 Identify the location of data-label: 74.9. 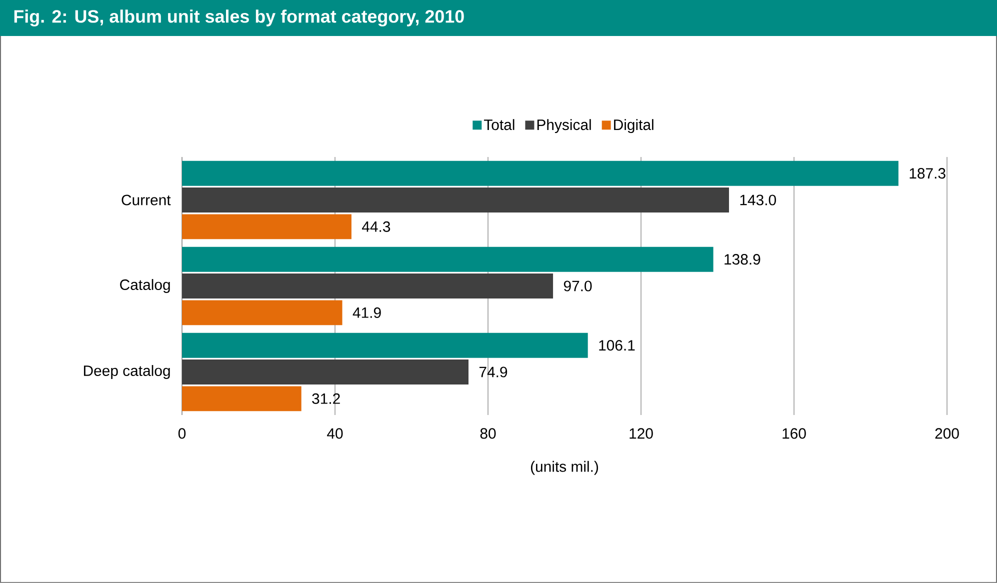
(493, 372).